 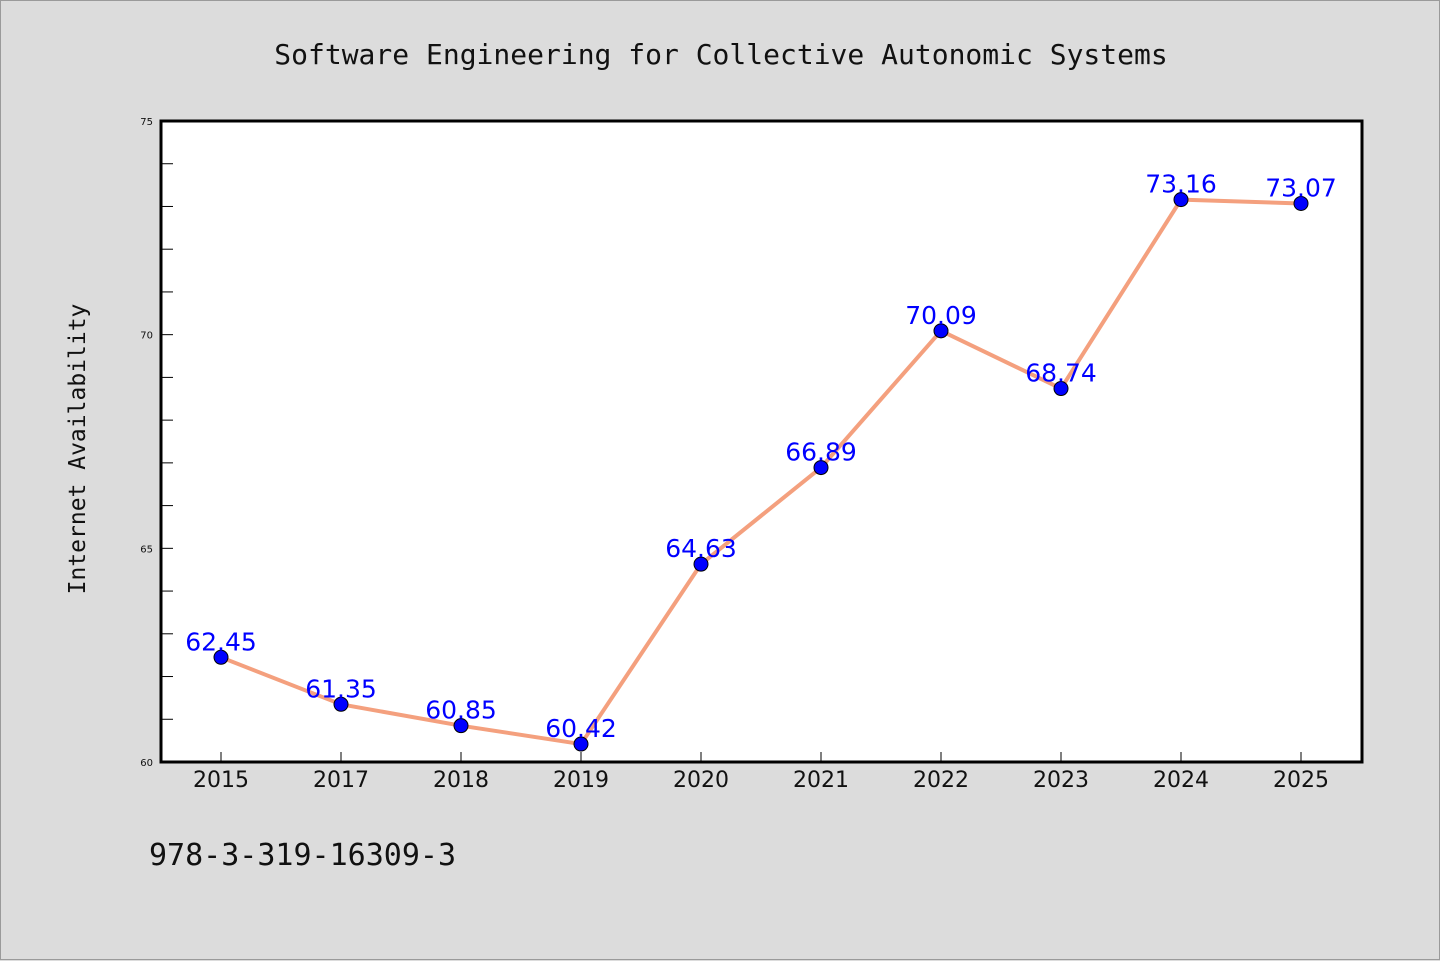 I want to click on data-label: 60.42, so click(x=581, y=728).